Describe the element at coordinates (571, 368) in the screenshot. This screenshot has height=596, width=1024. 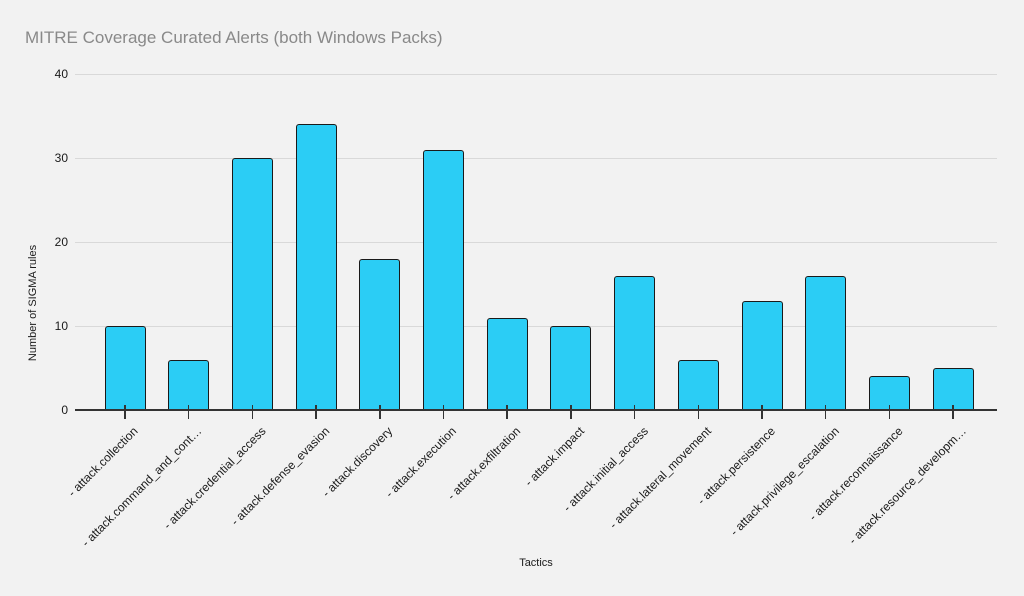
I see `bar-attack-impact` at that location.